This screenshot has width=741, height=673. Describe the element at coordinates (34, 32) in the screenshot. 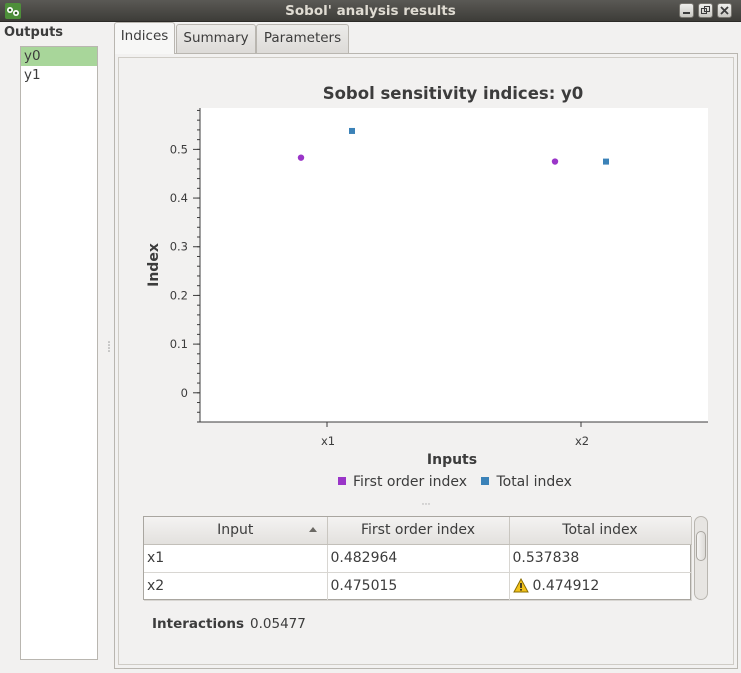

I see `outputs-label: Outputs` at that location.